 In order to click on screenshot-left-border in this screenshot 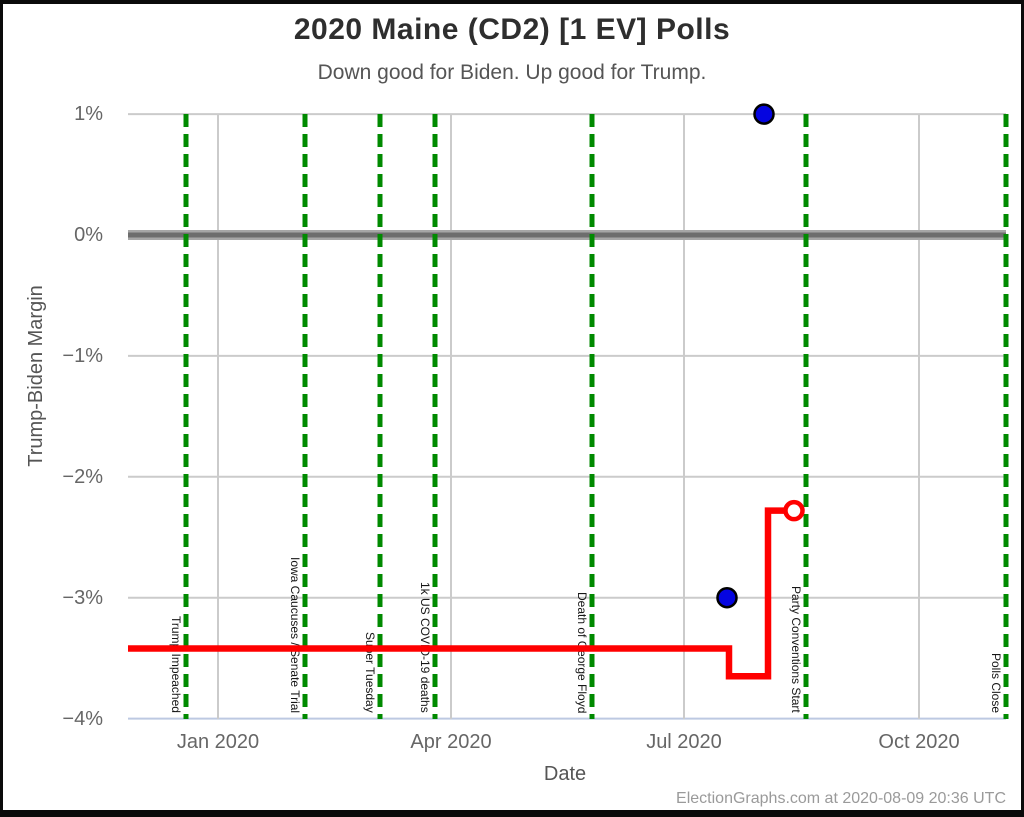, I will do `click(1, 408)`.